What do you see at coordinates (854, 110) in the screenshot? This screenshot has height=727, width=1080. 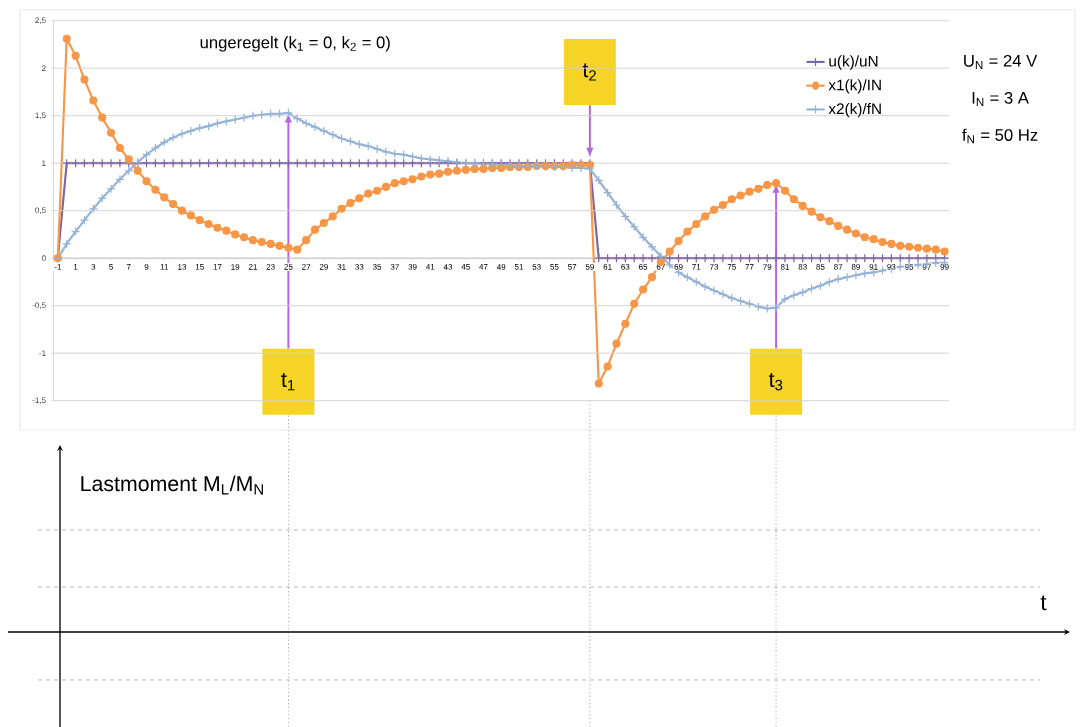 I see `legend-label: x2(k)/fN` at bounding box center [854, 110].